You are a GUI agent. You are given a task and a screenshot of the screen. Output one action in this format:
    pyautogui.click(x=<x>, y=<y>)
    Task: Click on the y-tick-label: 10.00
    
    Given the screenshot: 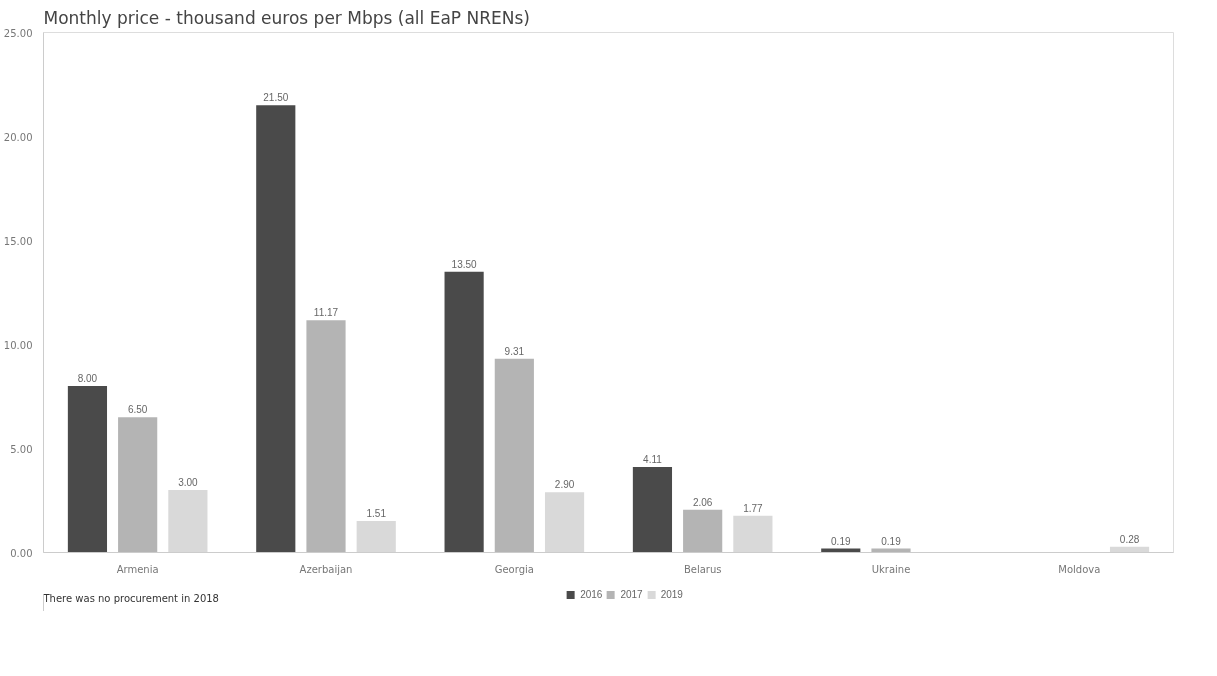 What is the action you would take?
    pyautogui.click(x=18, y=345)
    